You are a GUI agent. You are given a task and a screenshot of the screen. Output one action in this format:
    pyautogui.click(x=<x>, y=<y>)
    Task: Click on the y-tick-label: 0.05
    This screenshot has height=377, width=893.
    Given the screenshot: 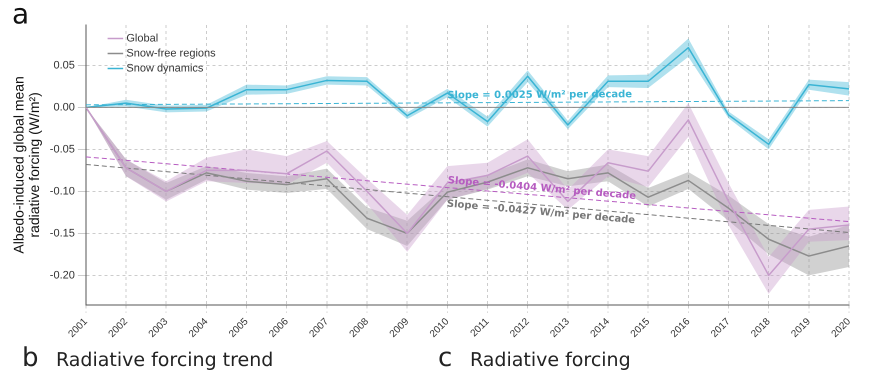 What is the action you would take?
    pyautogui.click(x=64, y=65)
    